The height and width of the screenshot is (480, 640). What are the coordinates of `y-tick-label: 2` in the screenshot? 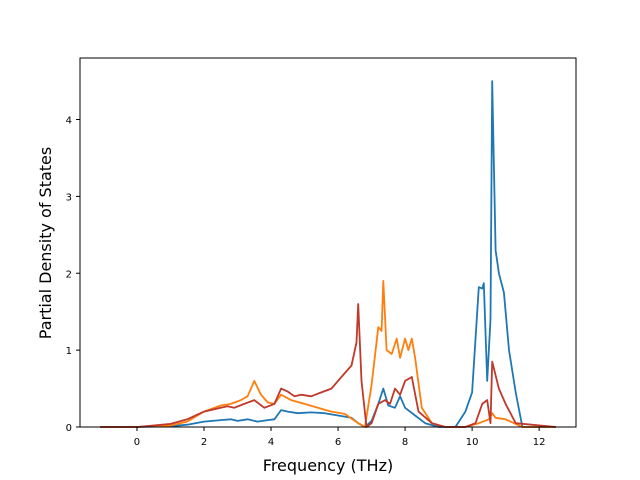 It's located at (69, 274).